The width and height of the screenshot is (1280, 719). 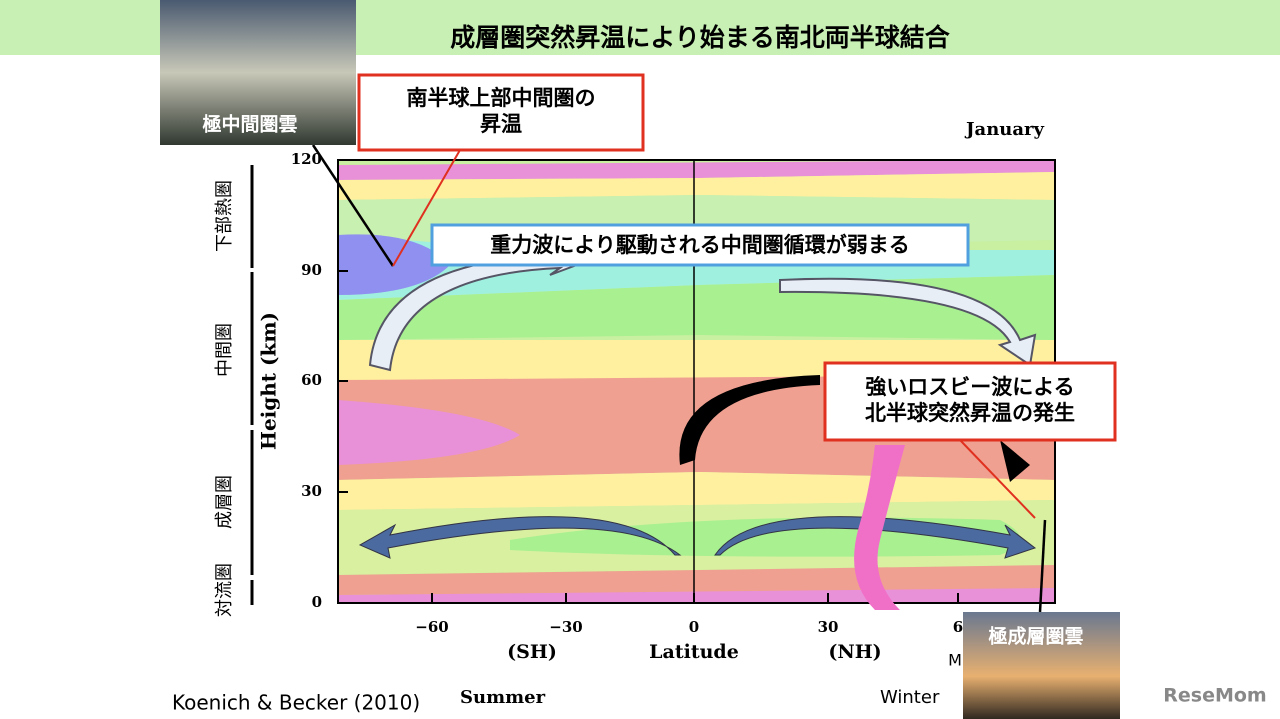 I want to click on nh-label: (NH), so click(x=854, y=652).